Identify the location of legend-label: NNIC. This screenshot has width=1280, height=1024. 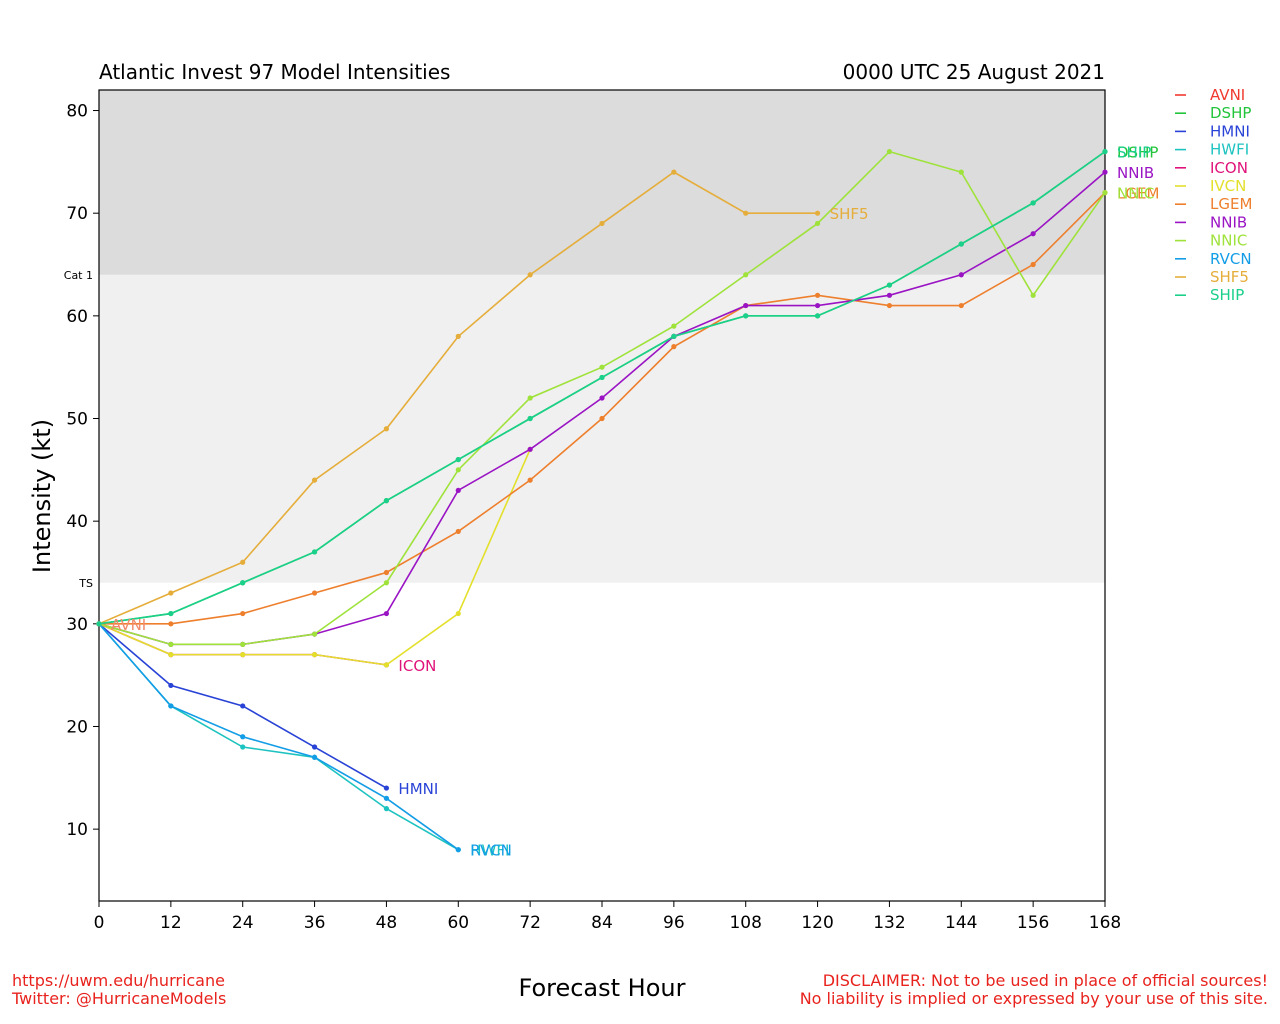
(1228, 241).